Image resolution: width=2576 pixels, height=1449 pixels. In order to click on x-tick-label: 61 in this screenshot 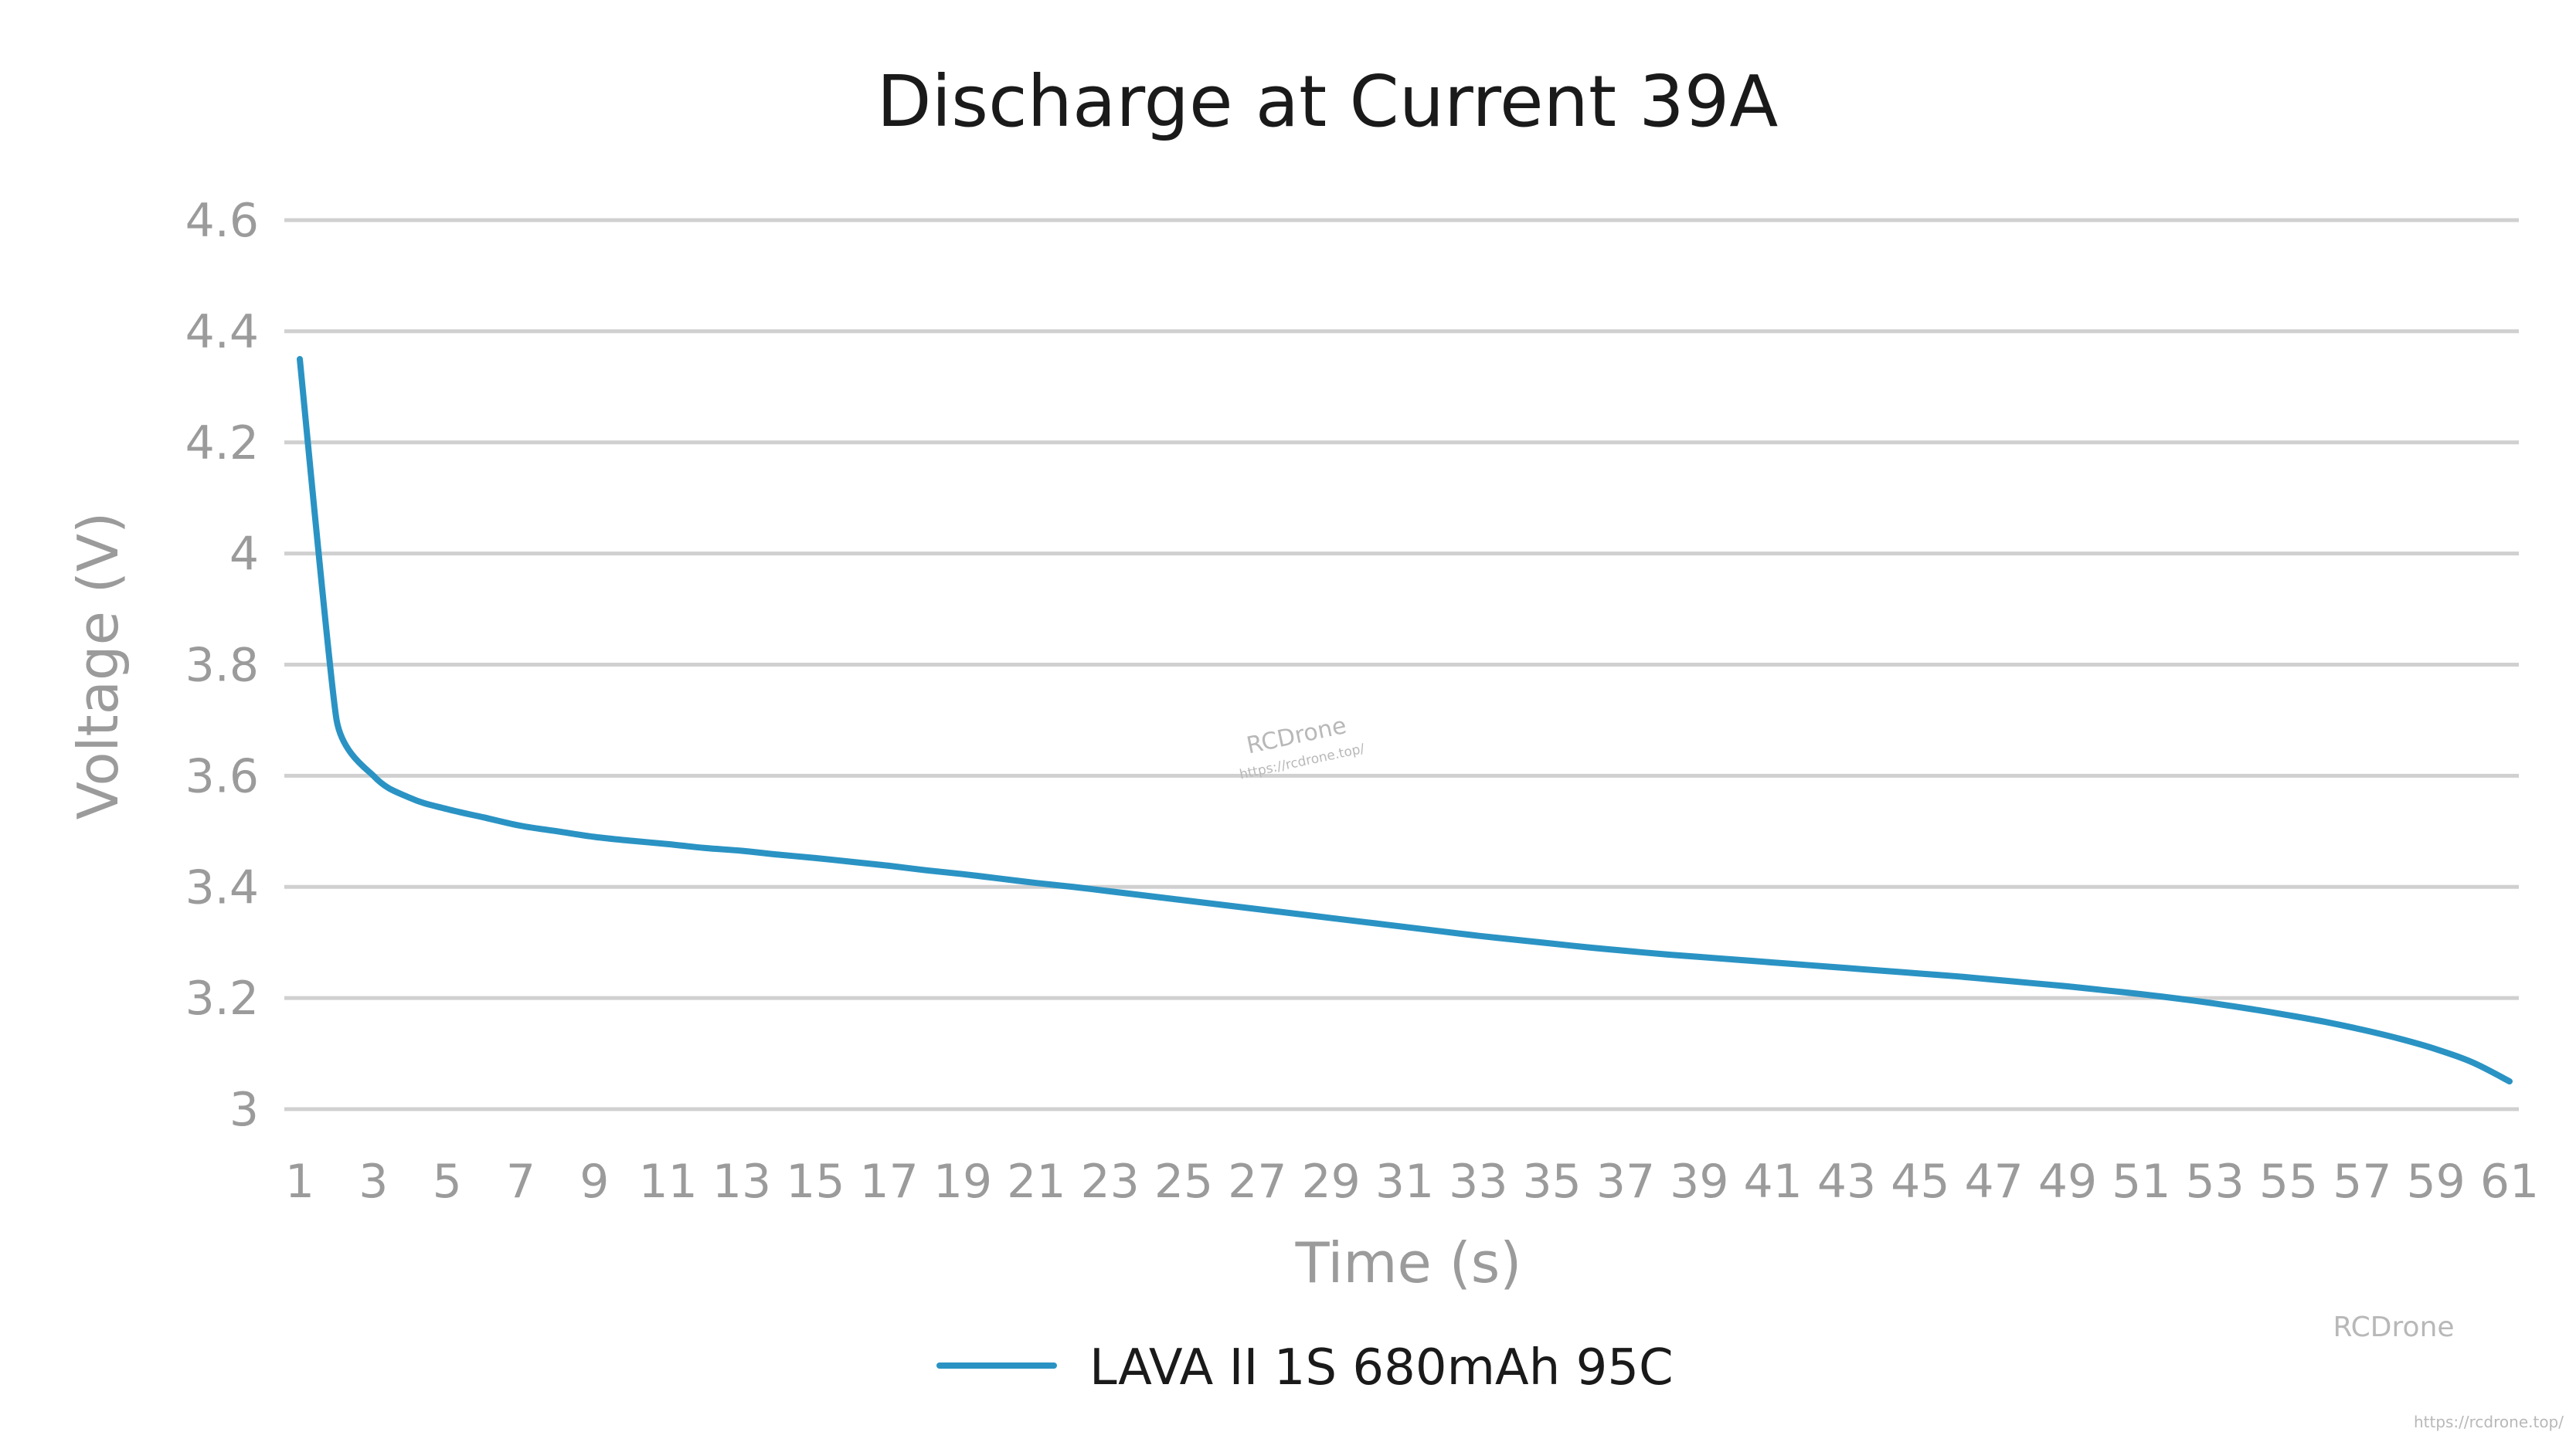, I will do `click(2509, 1182)`.